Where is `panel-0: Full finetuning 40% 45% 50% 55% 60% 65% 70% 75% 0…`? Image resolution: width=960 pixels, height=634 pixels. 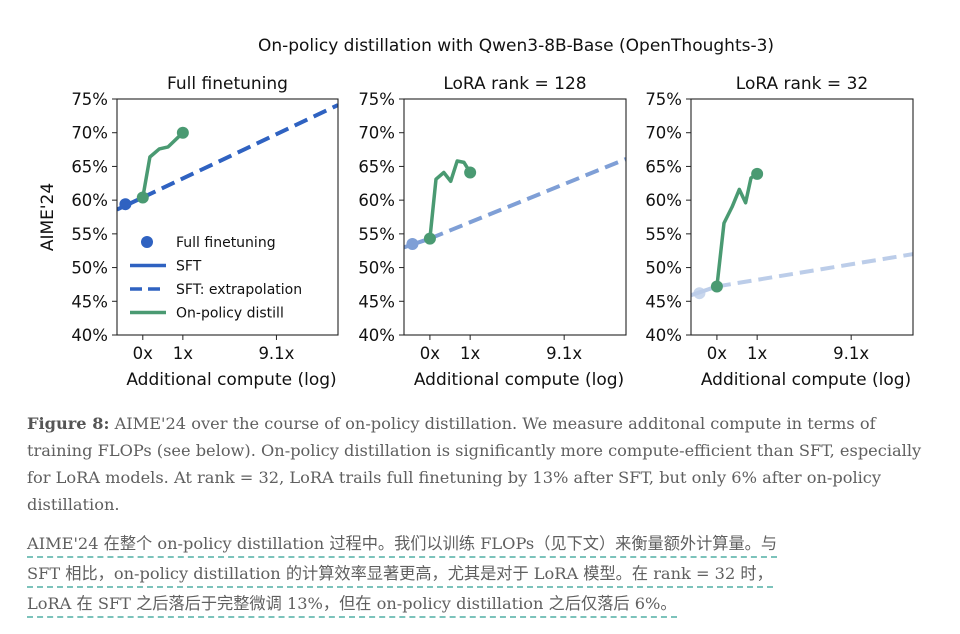
panel-0: Full finetuning 40% 45% 50% 55% 60% 65% 70% 75% 0… is located at coordinates (205, 232).